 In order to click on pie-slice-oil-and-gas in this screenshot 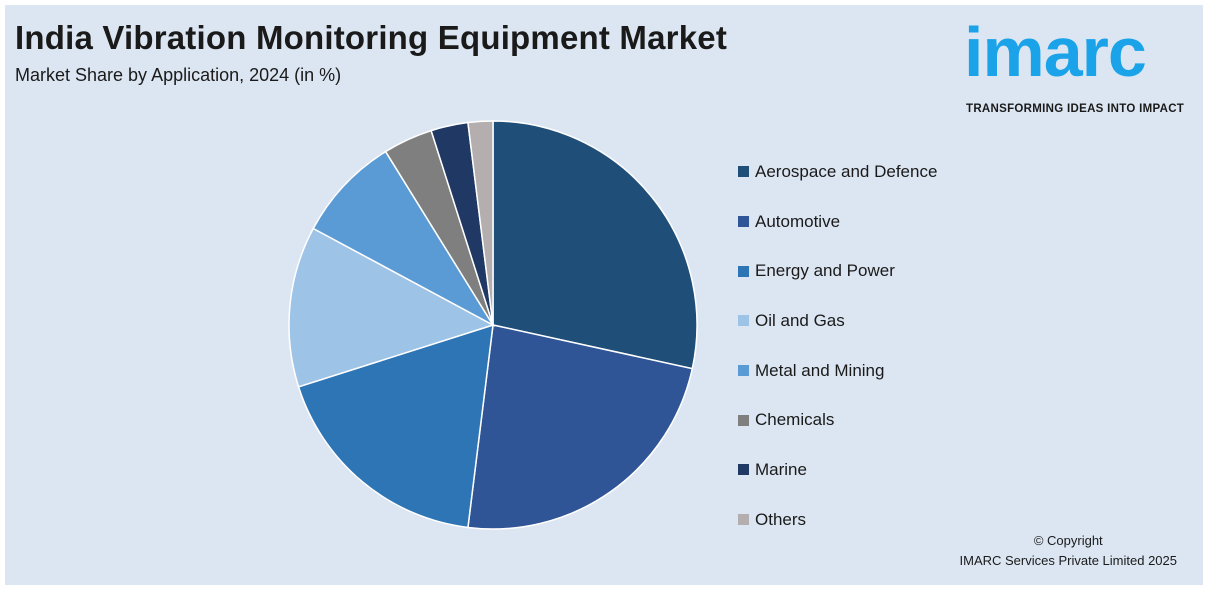, I will do `click(391, 307)`.